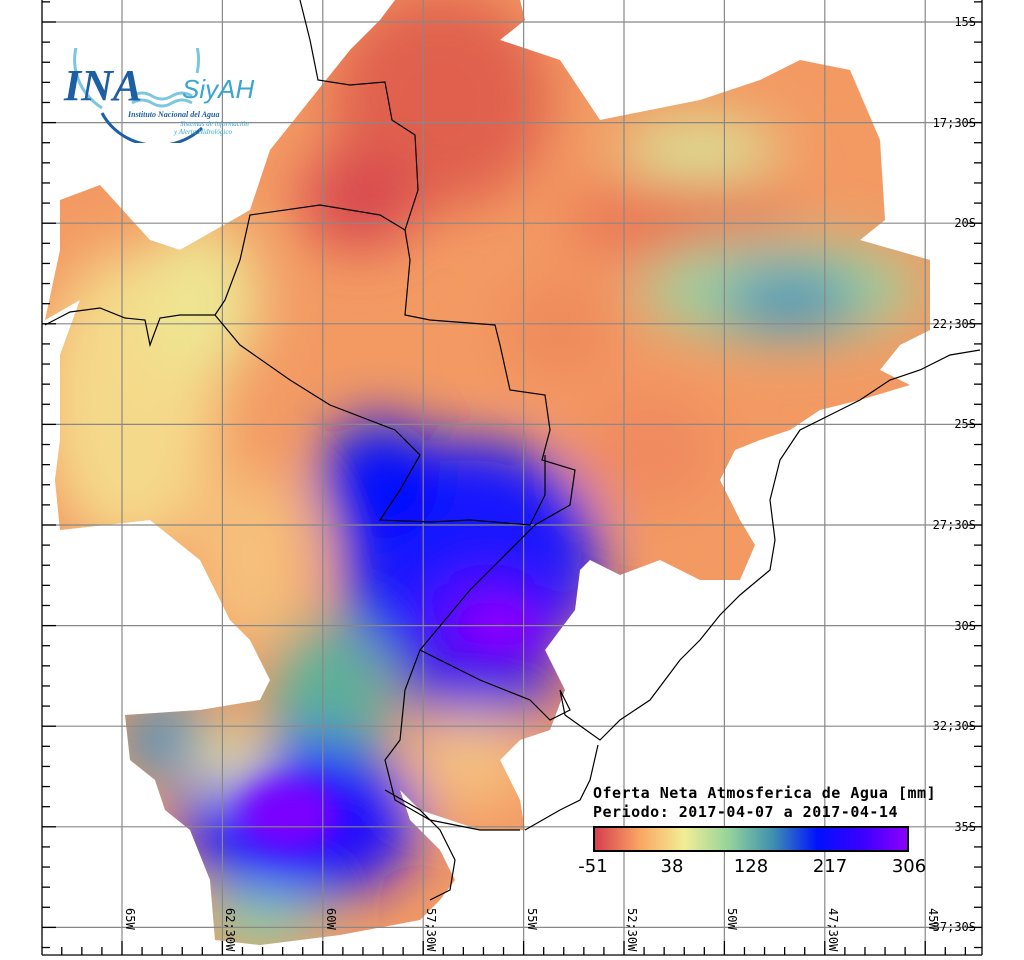 The height and width of the screenshot is (960, 1024). I want to click on longitude-label: 45W, so click(933, 919).